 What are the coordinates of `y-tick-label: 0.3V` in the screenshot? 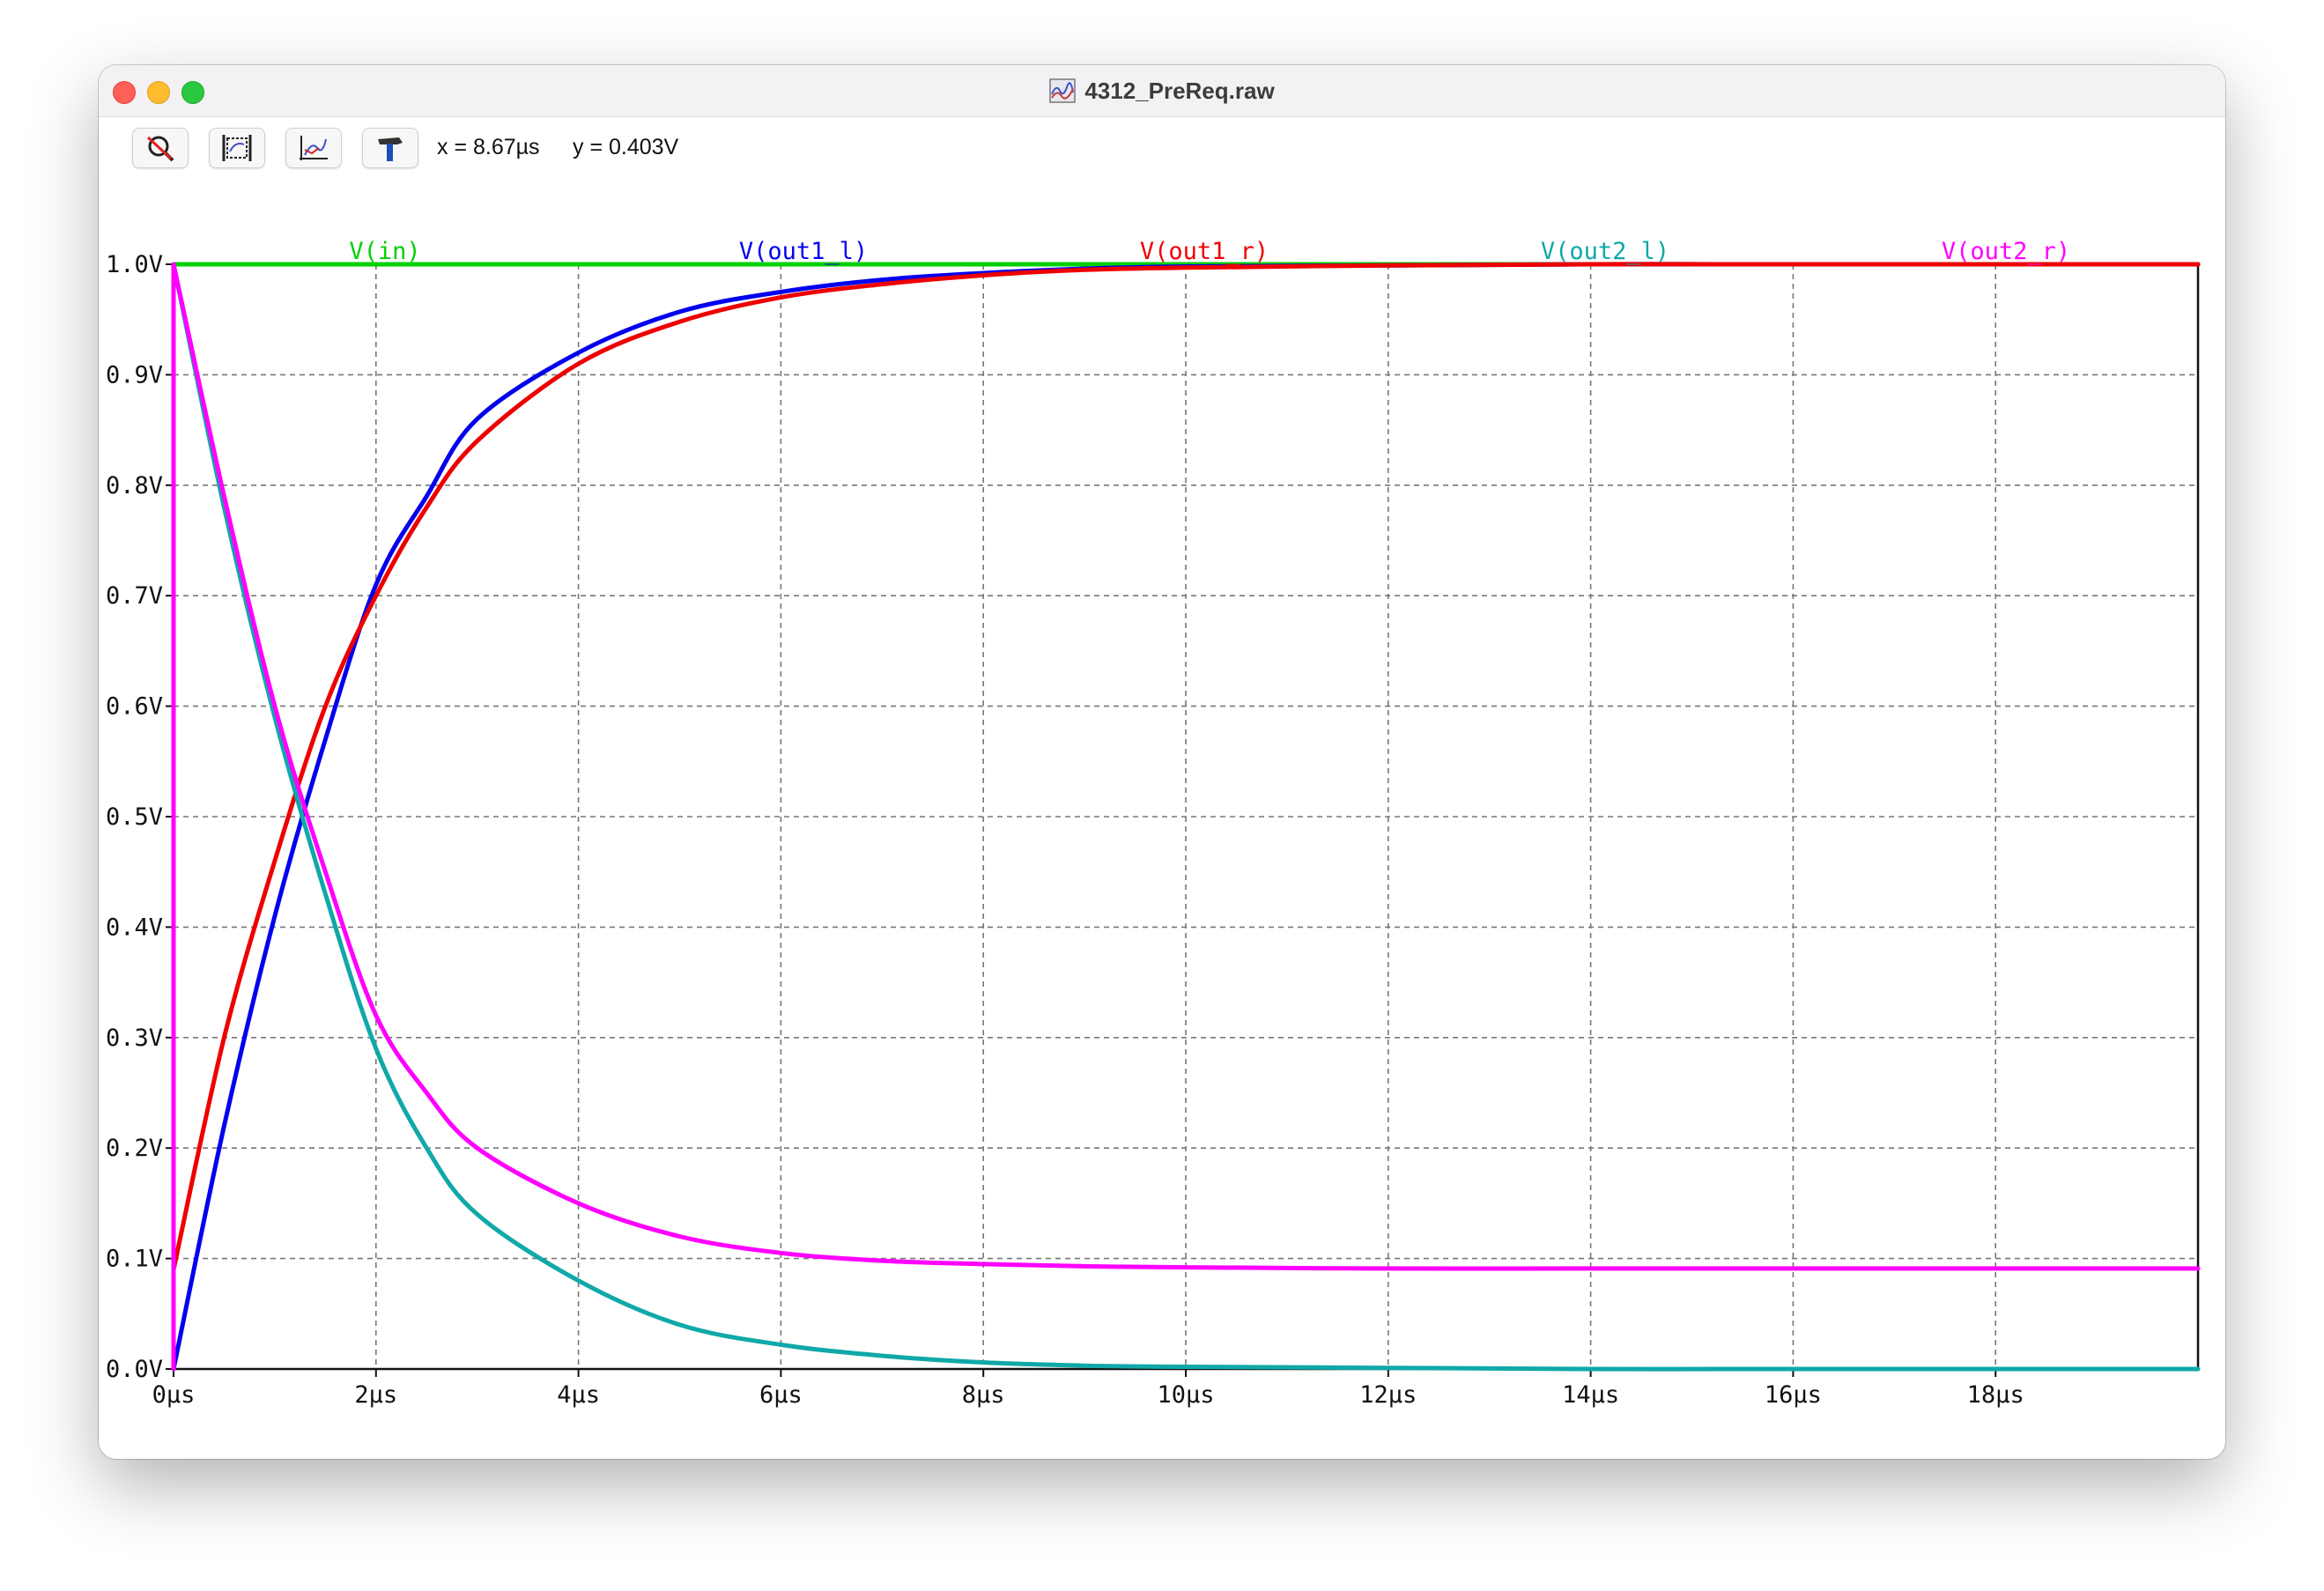 It's located at (134, 1038).